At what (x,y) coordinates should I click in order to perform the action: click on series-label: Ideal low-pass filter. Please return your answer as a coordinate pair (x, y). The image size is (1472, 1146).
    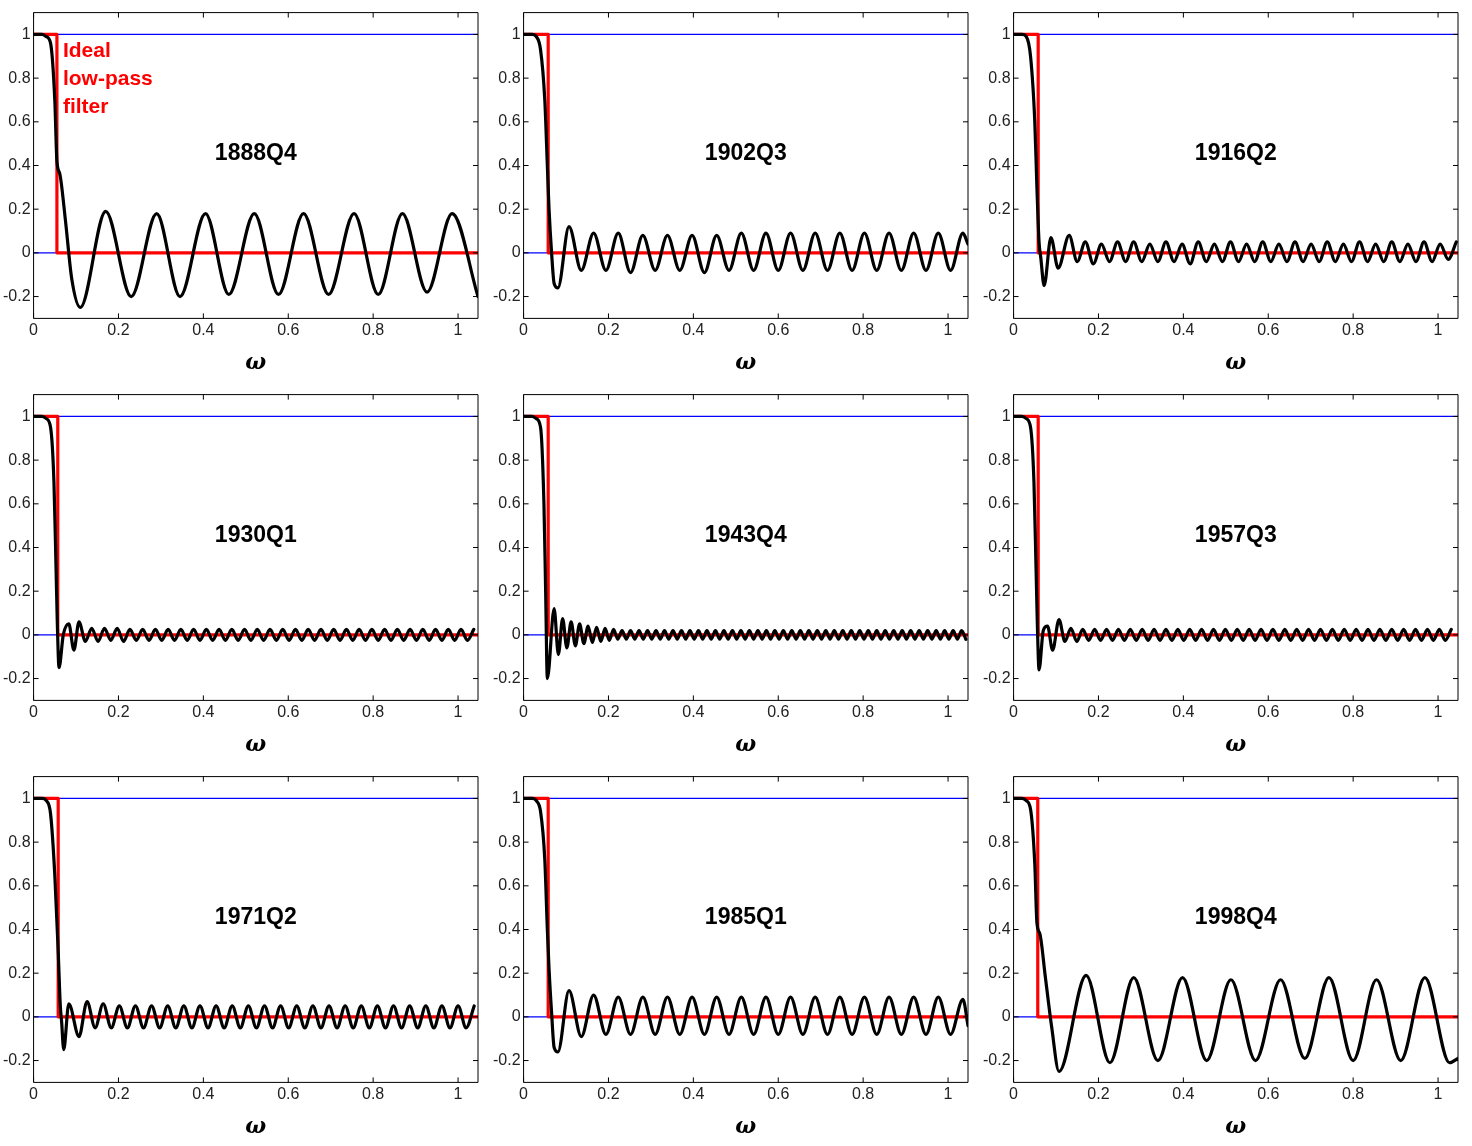
    Looking at the image, I should click on (107, 77).